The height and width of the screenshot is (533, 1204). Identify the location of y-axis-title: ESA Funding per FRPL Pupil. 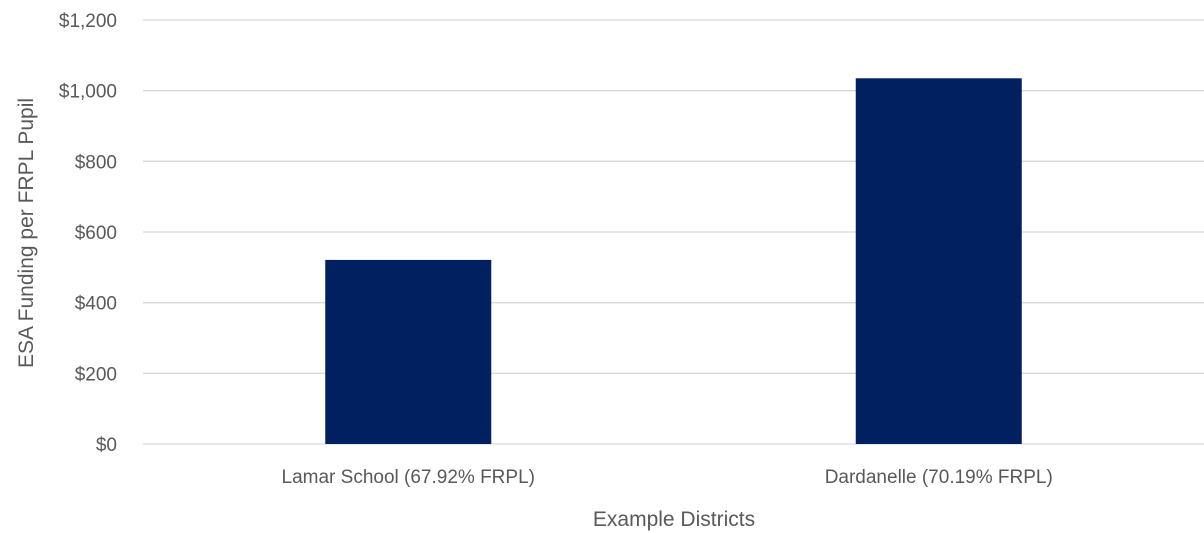
(26, 233).